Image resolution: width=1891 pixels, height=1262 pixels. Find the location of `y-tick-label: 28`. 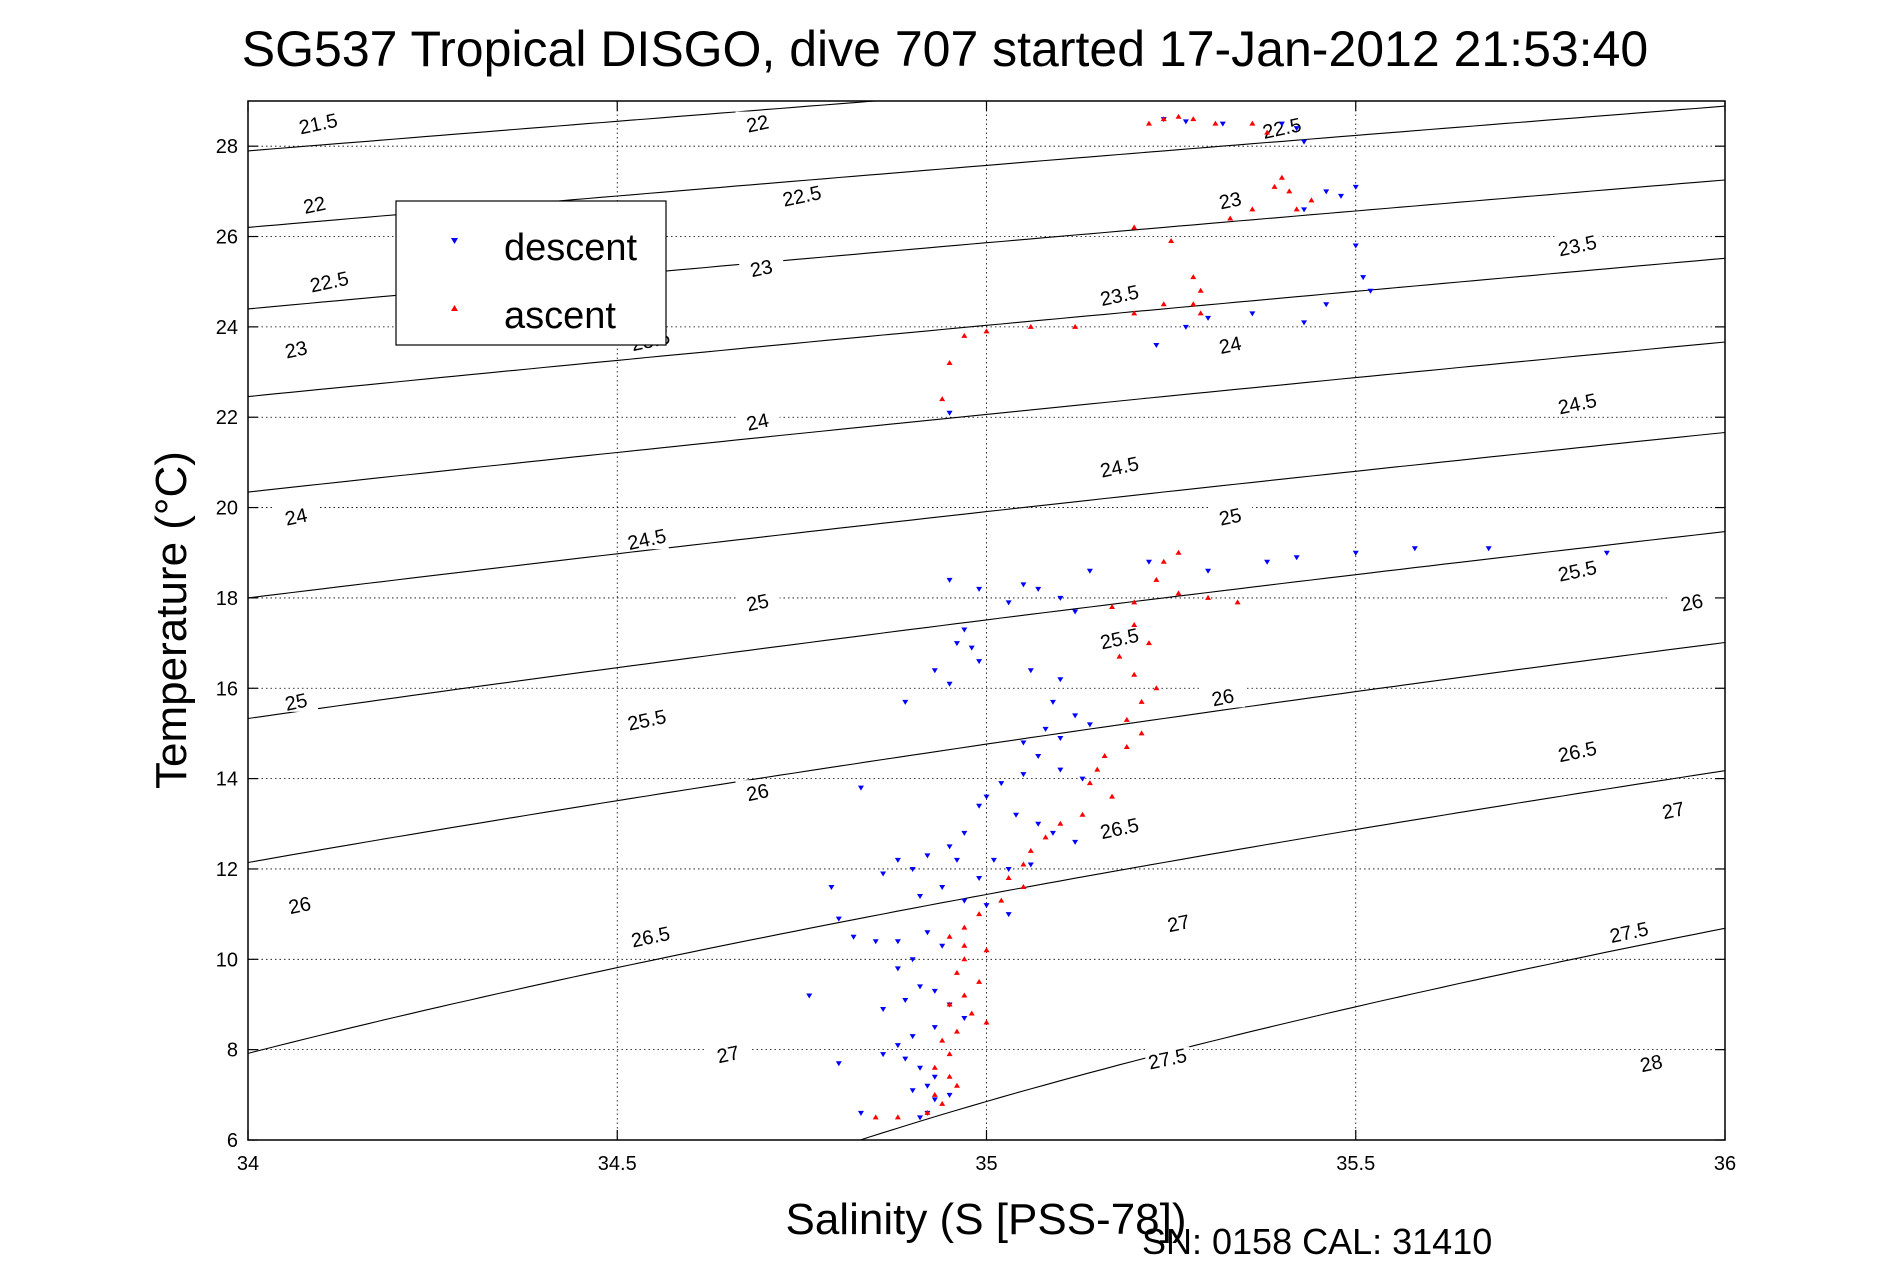

y-tick-label: 28 is located at coordinates (227, 147).